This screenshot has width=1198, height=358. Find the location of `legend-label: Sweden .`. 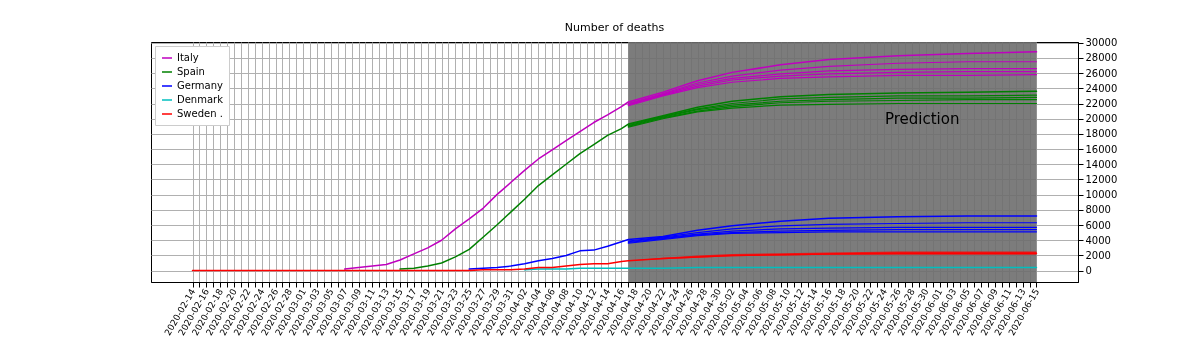

legend-label: Sweden . is located at coordinates (200, 113).